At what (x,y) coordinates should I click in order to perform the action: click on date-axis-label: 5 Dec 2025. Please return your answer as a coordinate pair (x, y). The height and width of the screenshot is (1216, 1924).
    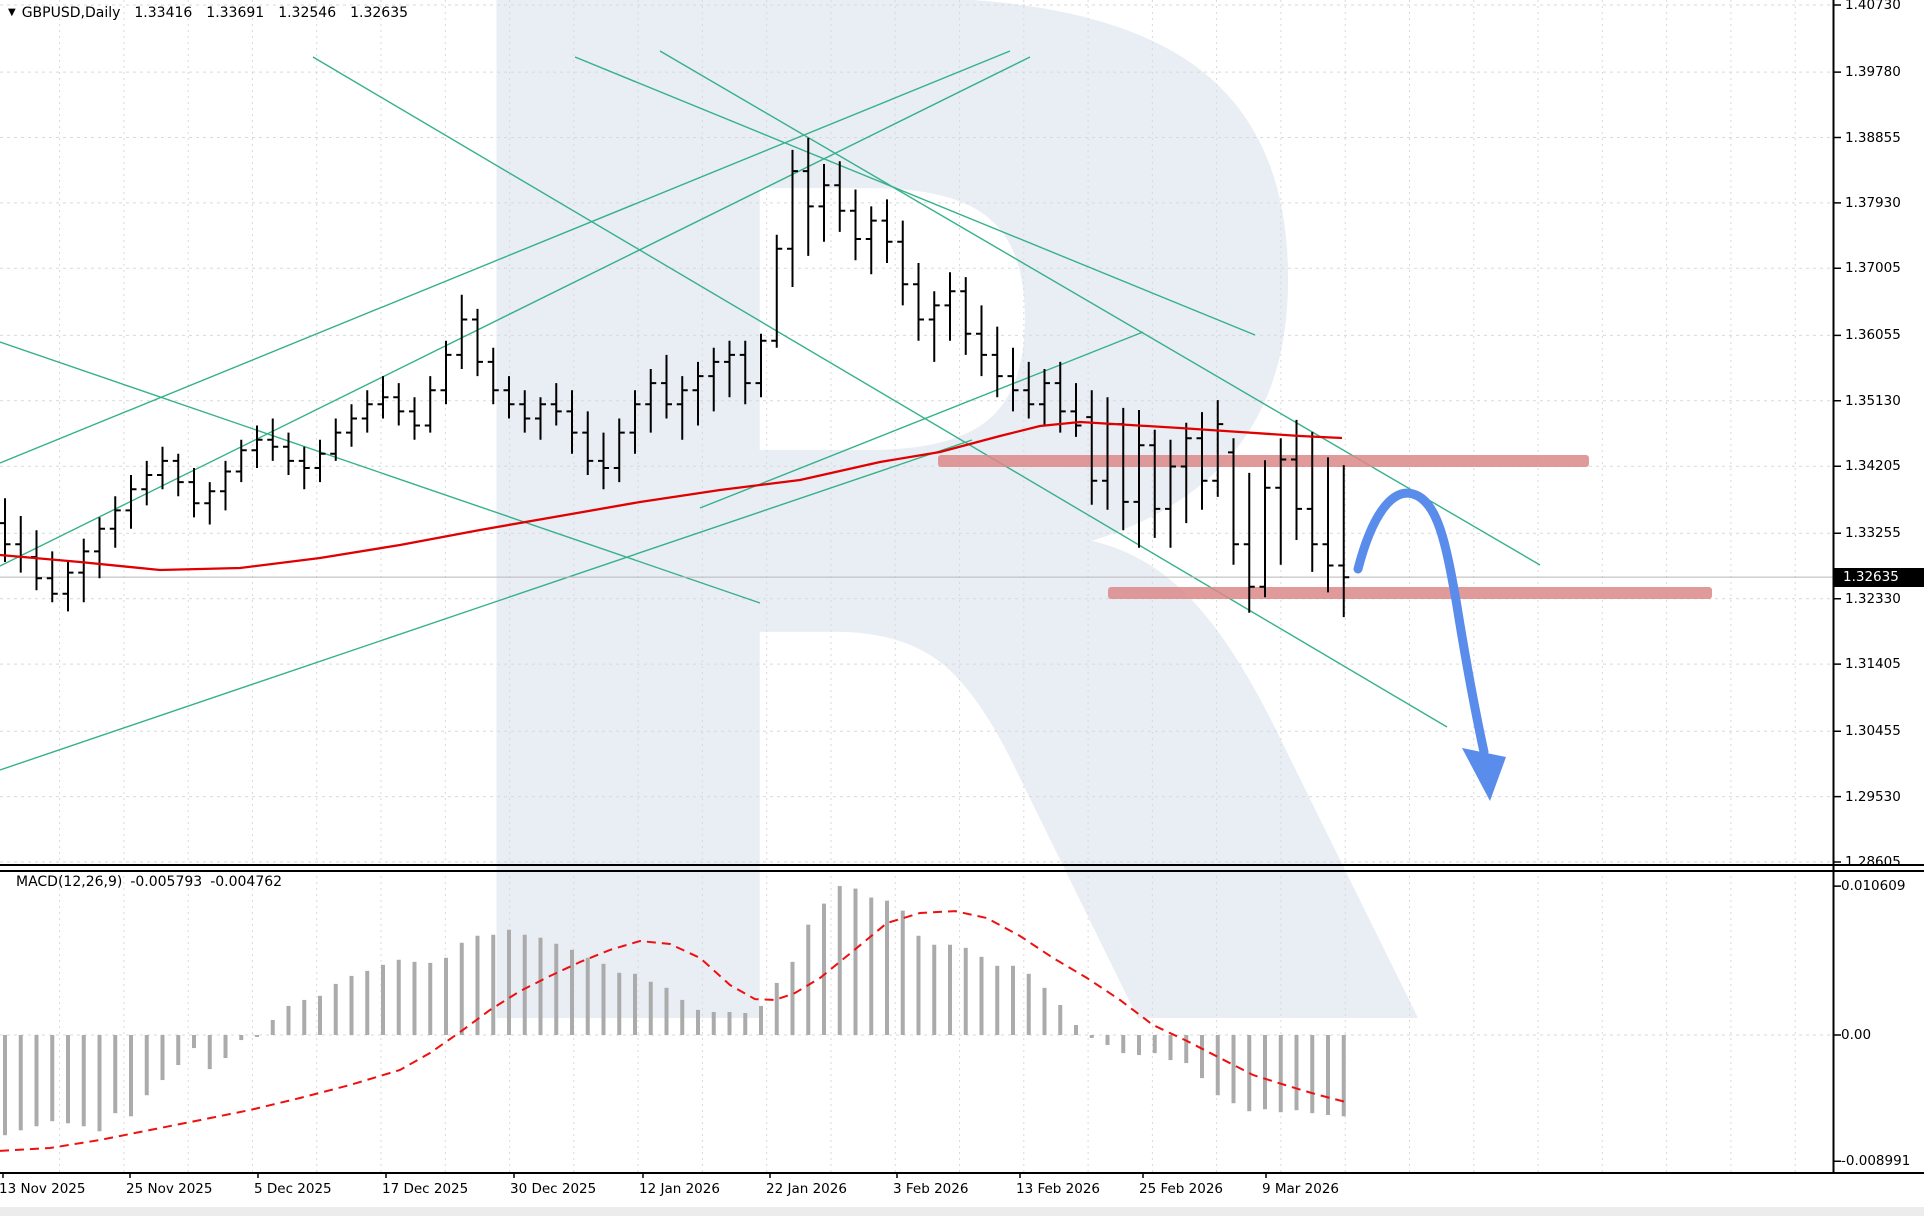
    Looking at the image, I should click on (293, 1189).